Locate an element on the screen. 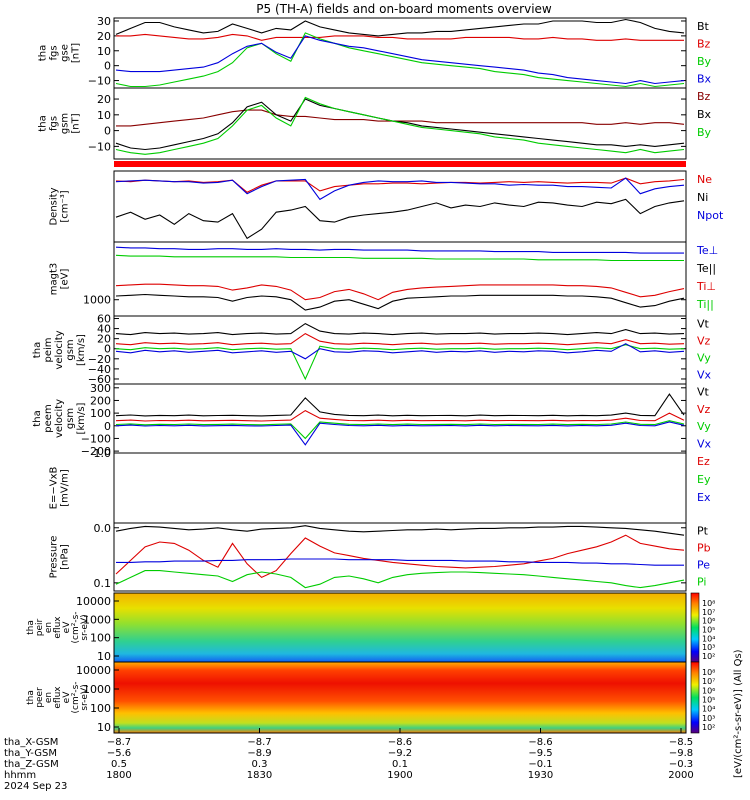  x-axis-row-label: 2024 Sep 23 is located at coordinates (35, 786).